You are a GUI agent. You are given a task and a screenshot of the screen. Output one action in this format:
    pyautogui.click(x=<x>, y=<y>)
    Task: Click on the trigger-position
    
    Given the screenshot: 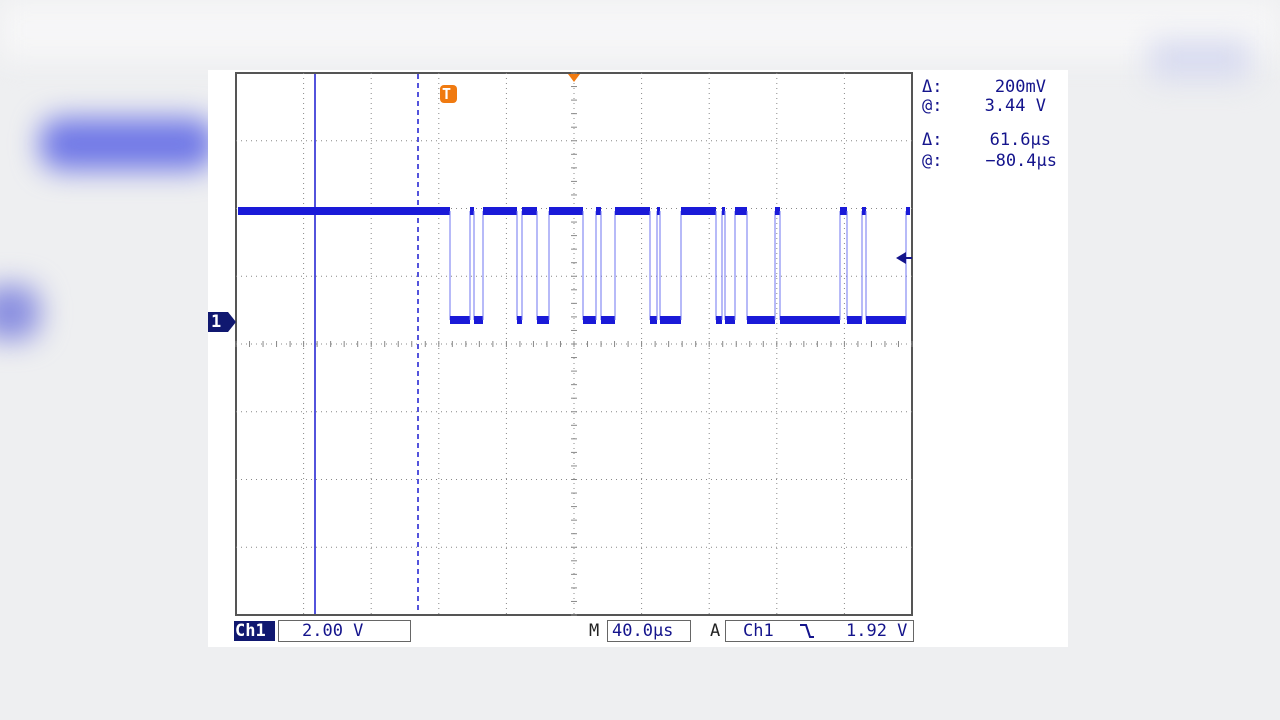 What is the action you would take?
    pyautogui.click(x=574, y=78)
    